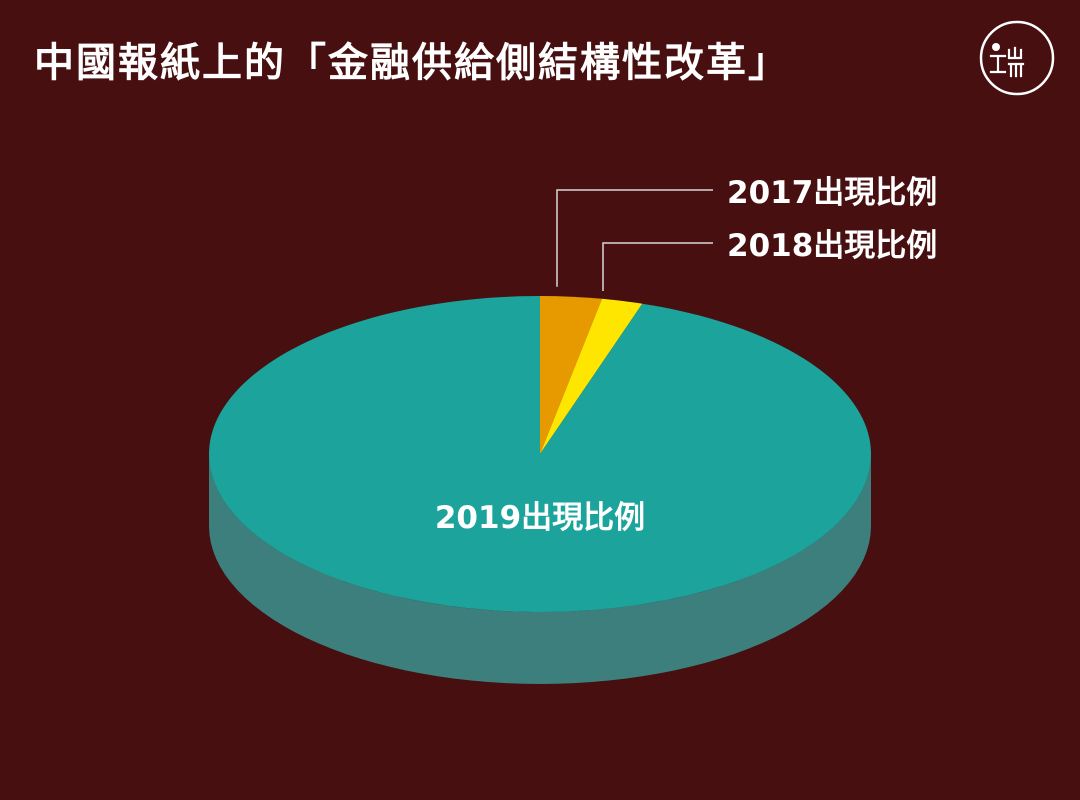  I want to click on chart-title: 中國報紙上的「金融供給側結構性改革」, so click(412, 63).